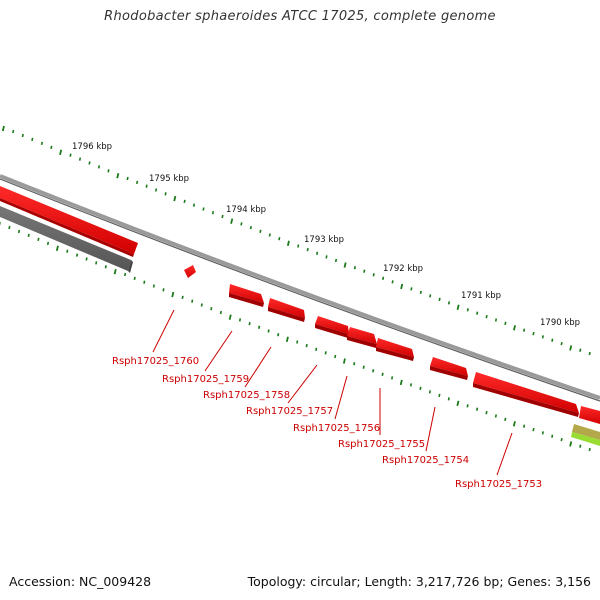 This screenshot has height=600, width=600. Describe the element at coordinates (481, 296) in the screenshot. I see `tick-label-1791: 1791 kbp` at that location.